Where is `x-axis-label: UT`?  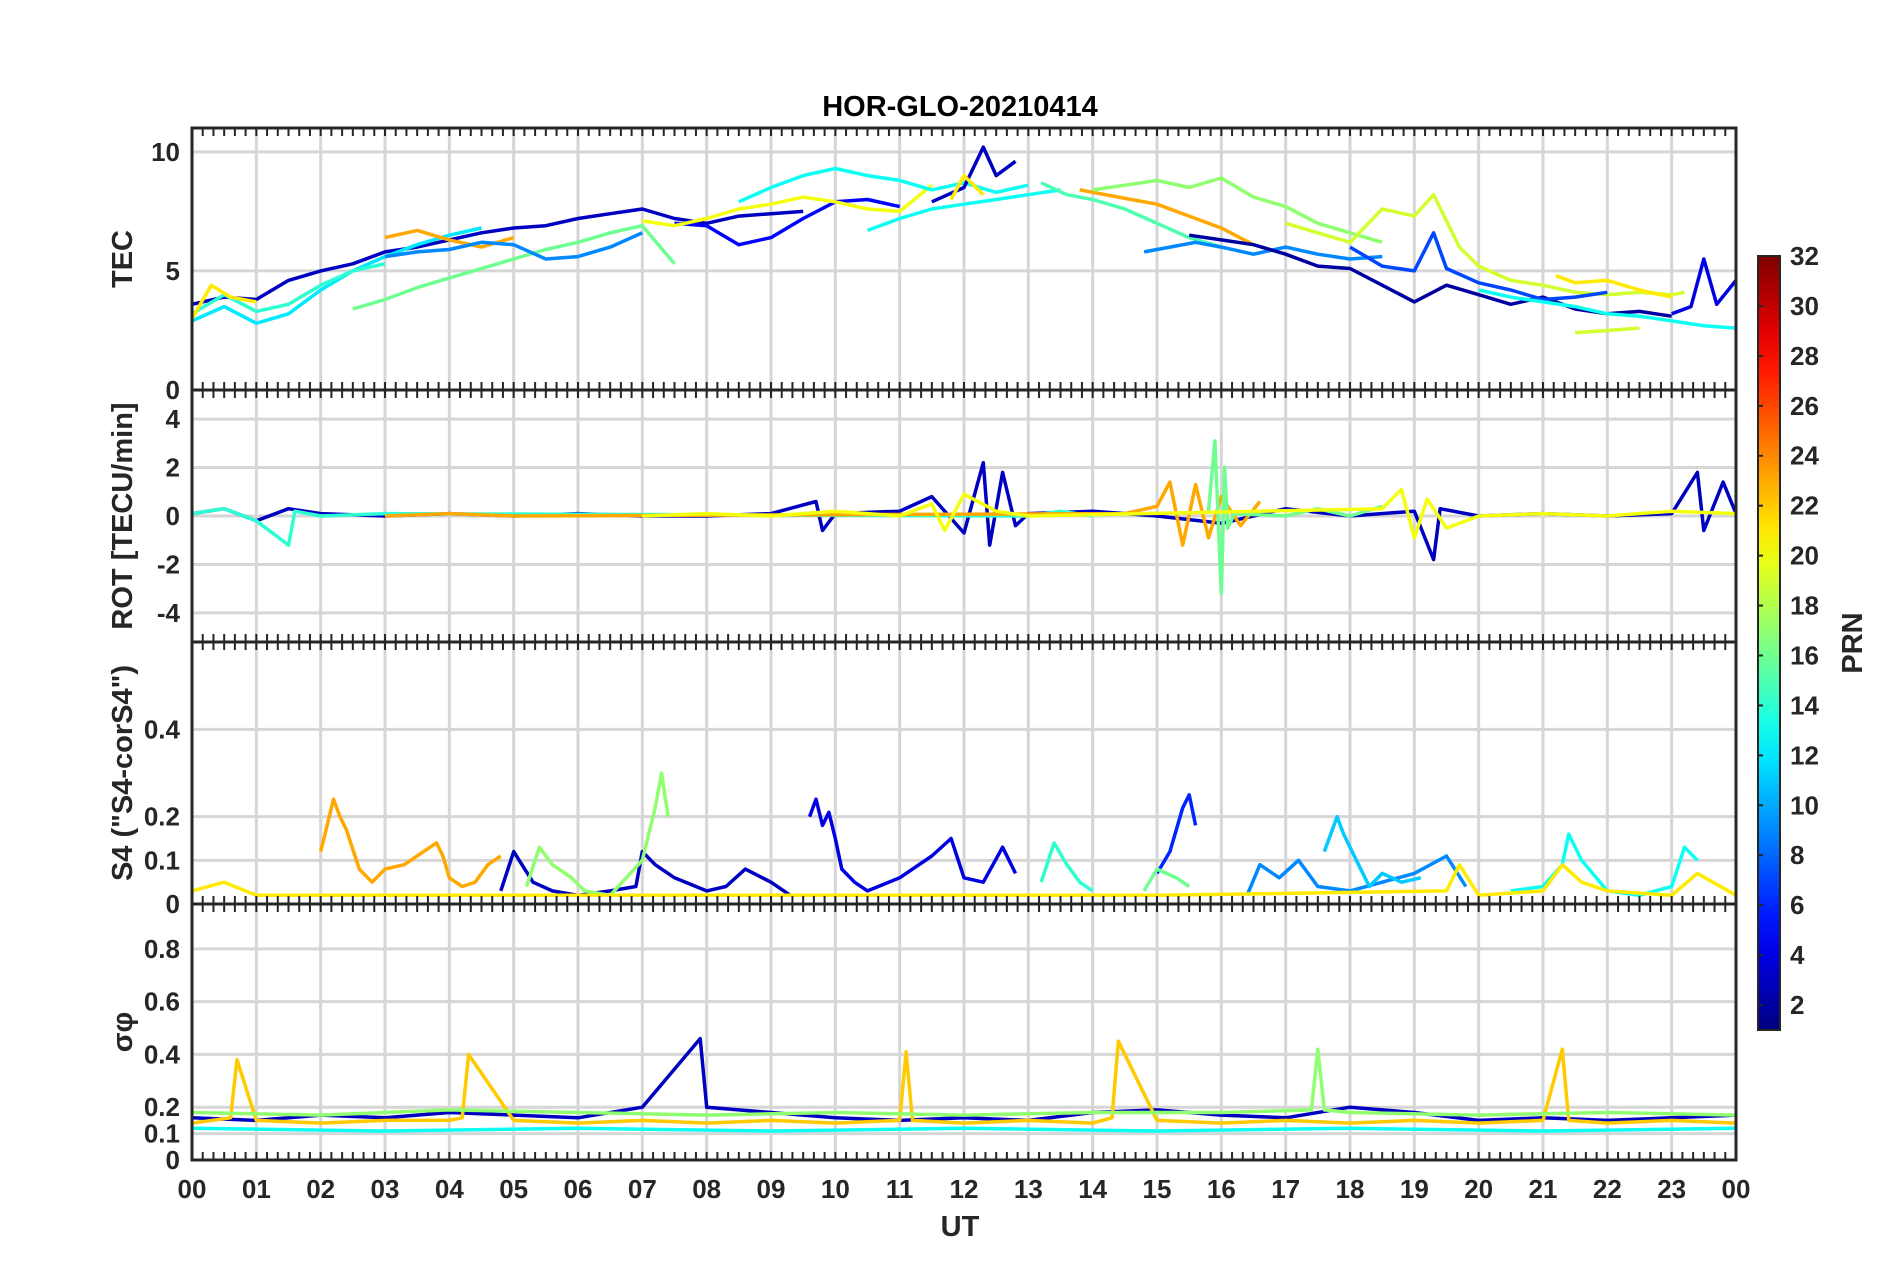
x-axis-label: UT is located at coordinates (960, 1227).